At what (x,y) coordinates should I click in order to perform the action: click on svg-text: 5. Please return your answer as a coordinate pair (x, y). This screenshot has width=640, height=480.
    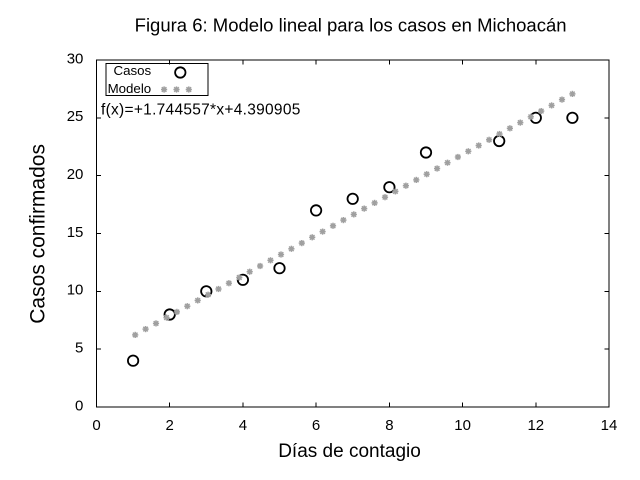
    Looking at the image, I should click on (79, 348).